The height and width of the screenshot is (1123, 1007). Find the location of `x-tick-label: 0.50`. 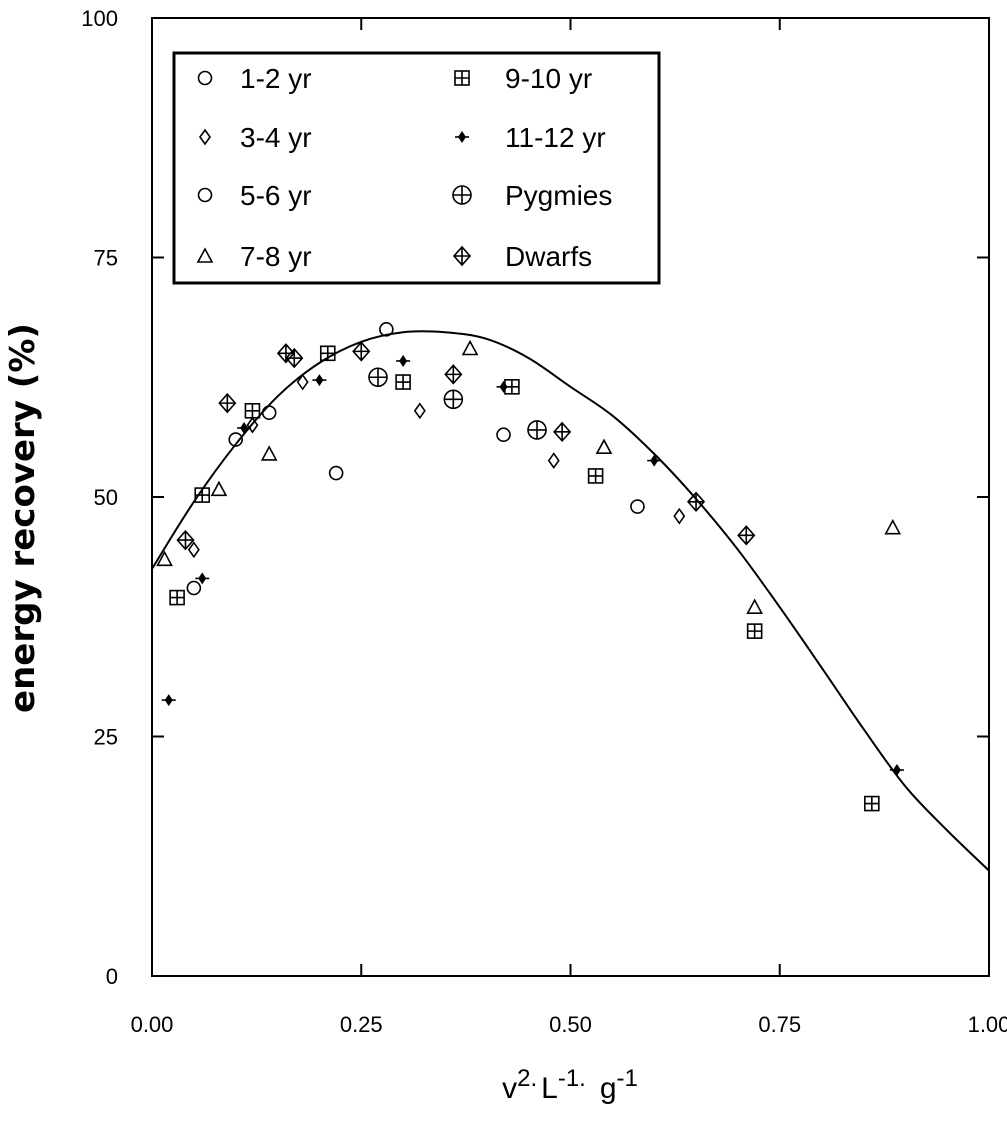

x-tick-label: 0.50 is located at coordinates (570, 1024).